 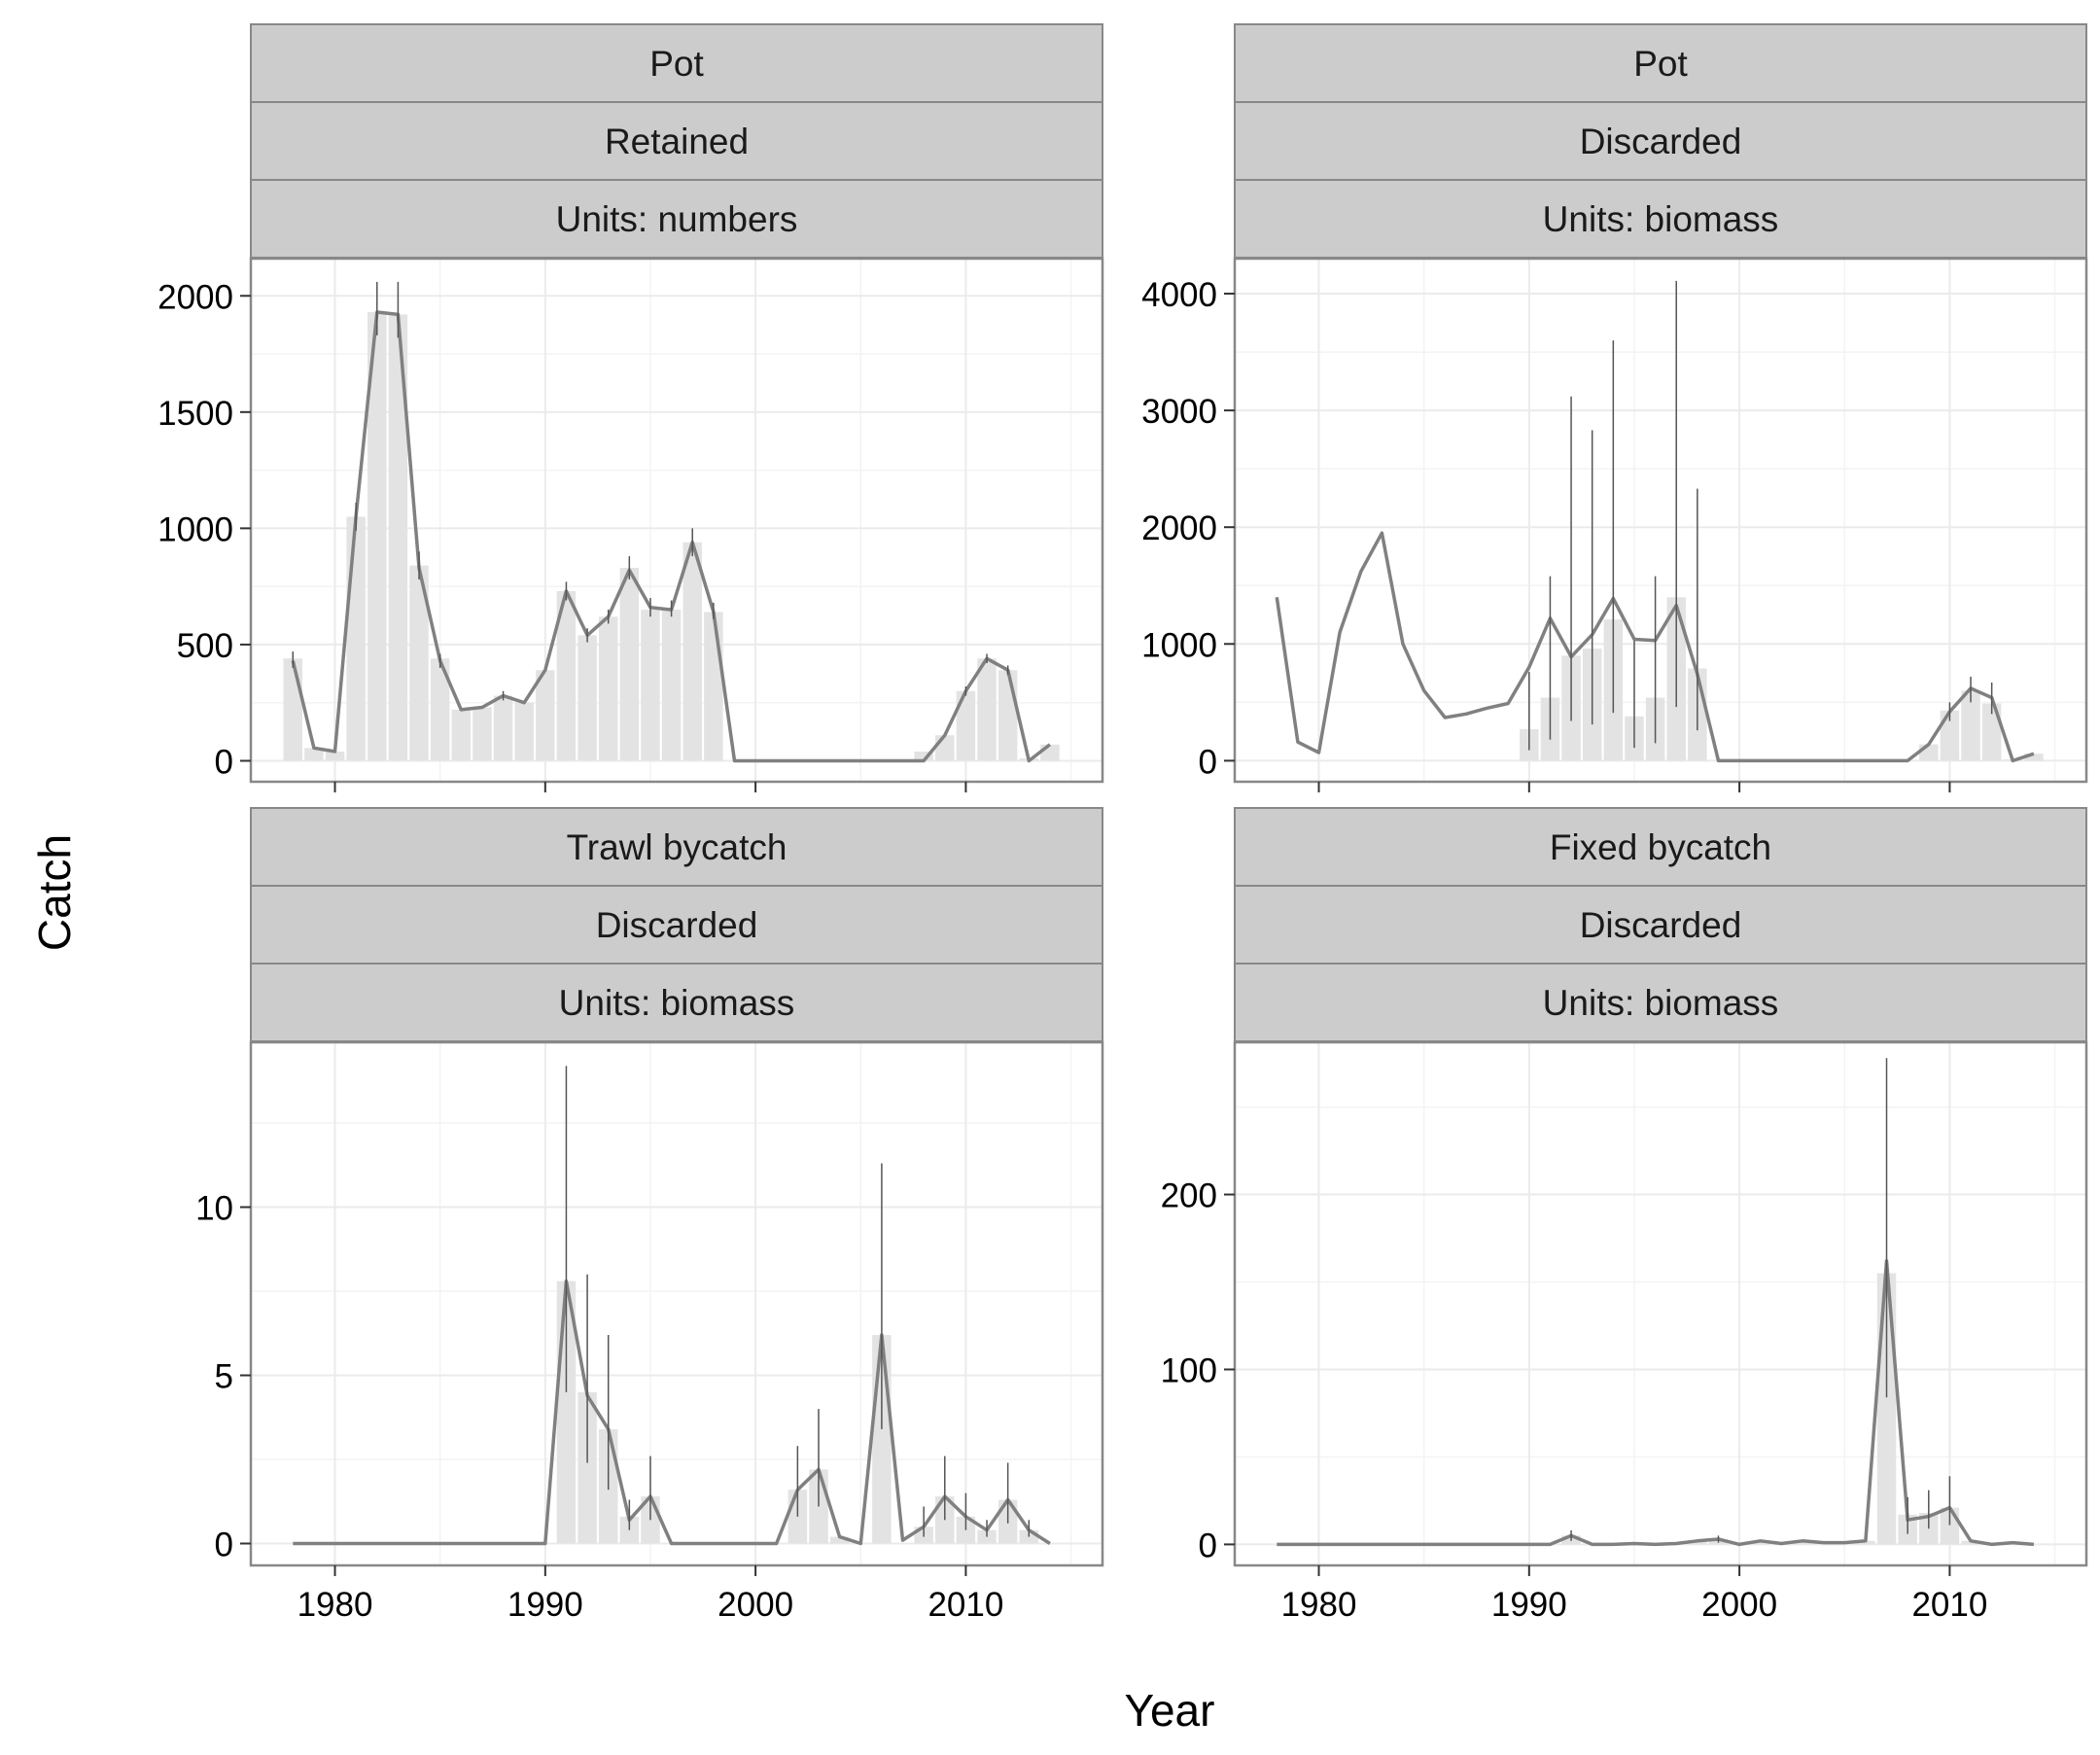 What do you see at coordinates (1170, 1710) in the screenshot?
I see `x-axis-label: Year` at bounding box center [1170, 1710].